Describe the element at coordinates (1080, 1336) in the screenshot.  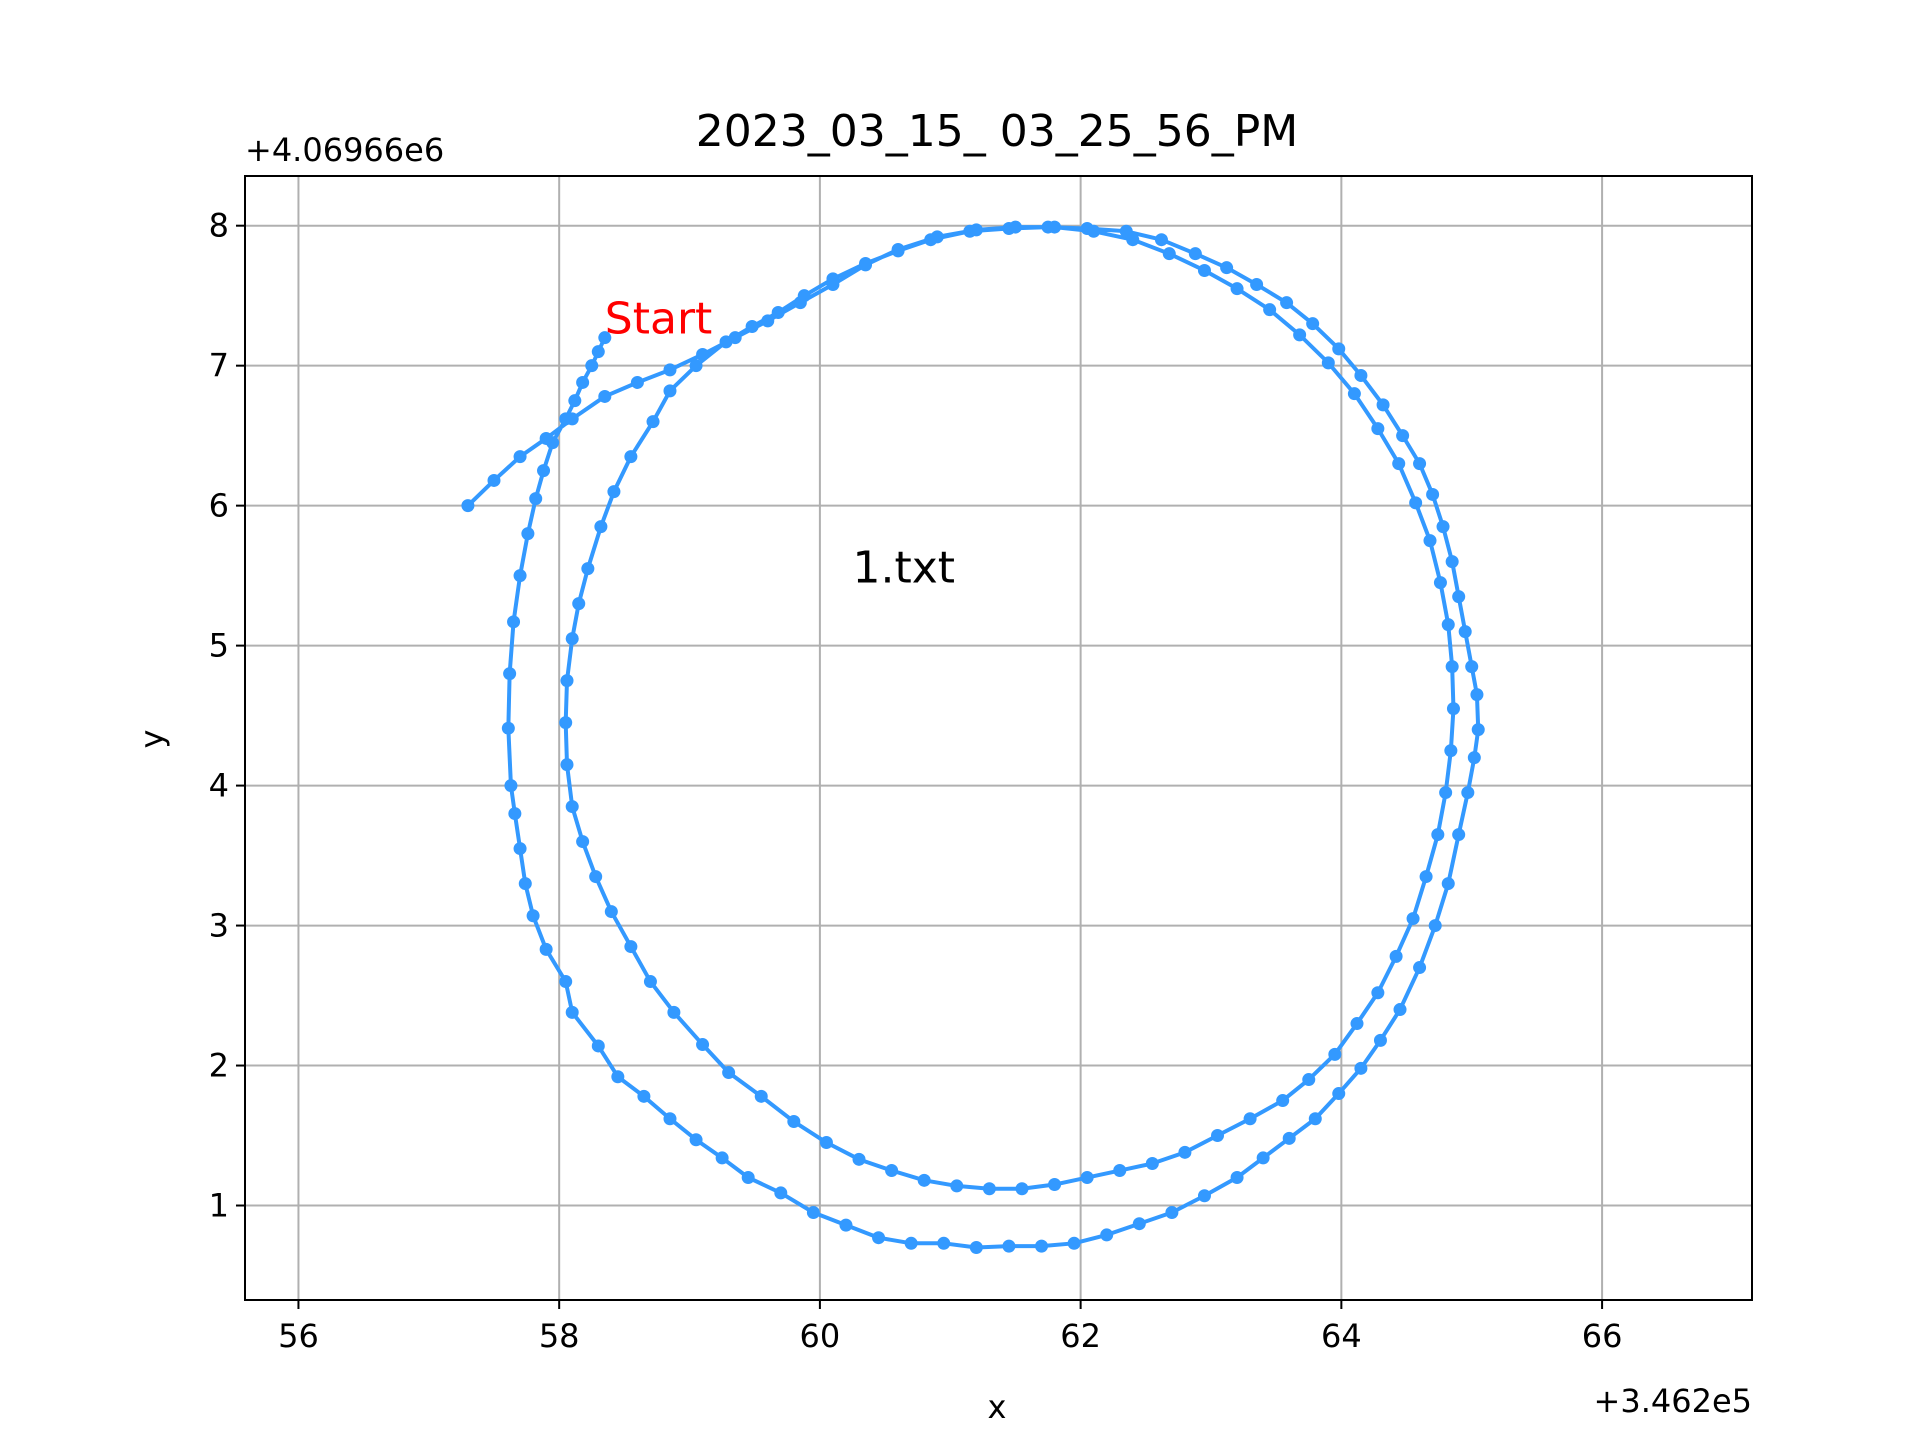
I see `x-tick-label: 62` at that location.